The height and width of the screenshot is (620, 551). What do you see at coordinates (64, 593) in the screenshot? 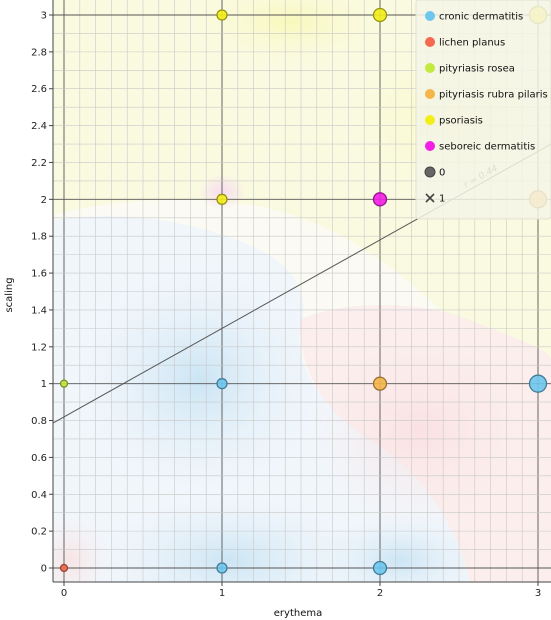
I see `x-tick-label: 0` at bounding box center [64, 593].